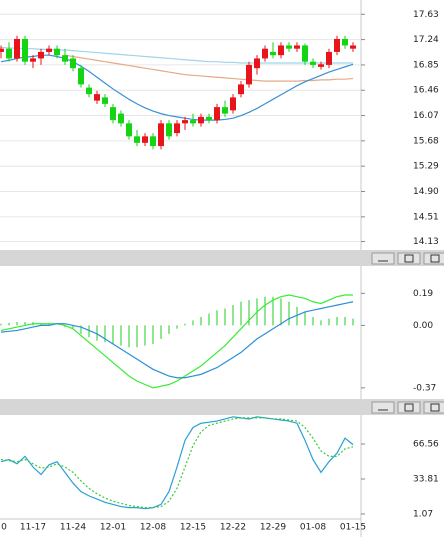 The image size is (444, 537). Describe the element at coordinates (426, 91) in the screenshot. I see `y-tick-label: 16.46` at that location.